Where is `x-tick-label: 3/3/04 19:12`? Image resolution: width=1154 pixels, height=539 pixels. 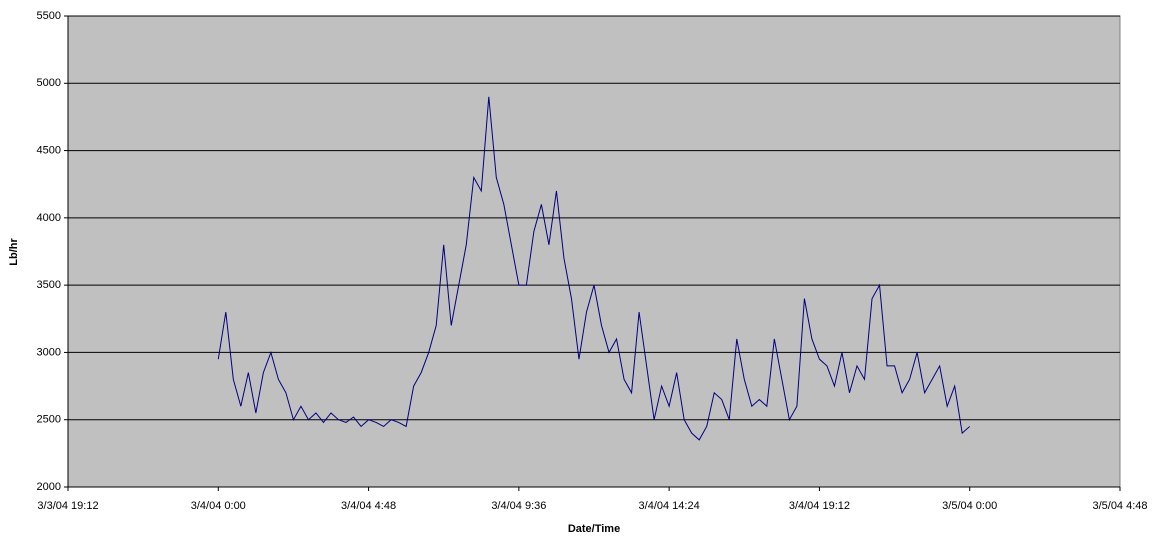
x-tick-label: 3/3/04 19:12 is located at coordinates (67, 506).